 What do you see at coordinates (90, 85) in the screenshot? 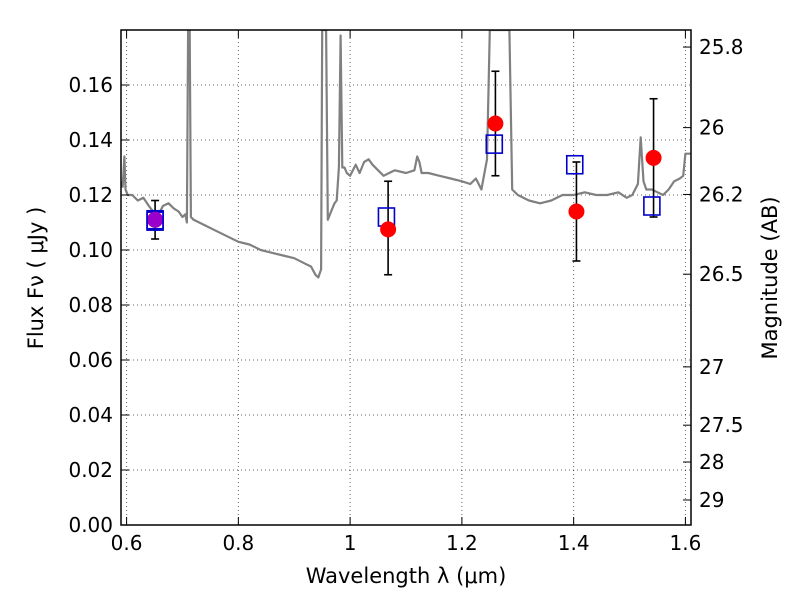
I see `y-tick-label: 0.16` at bounding box center [90, 85].